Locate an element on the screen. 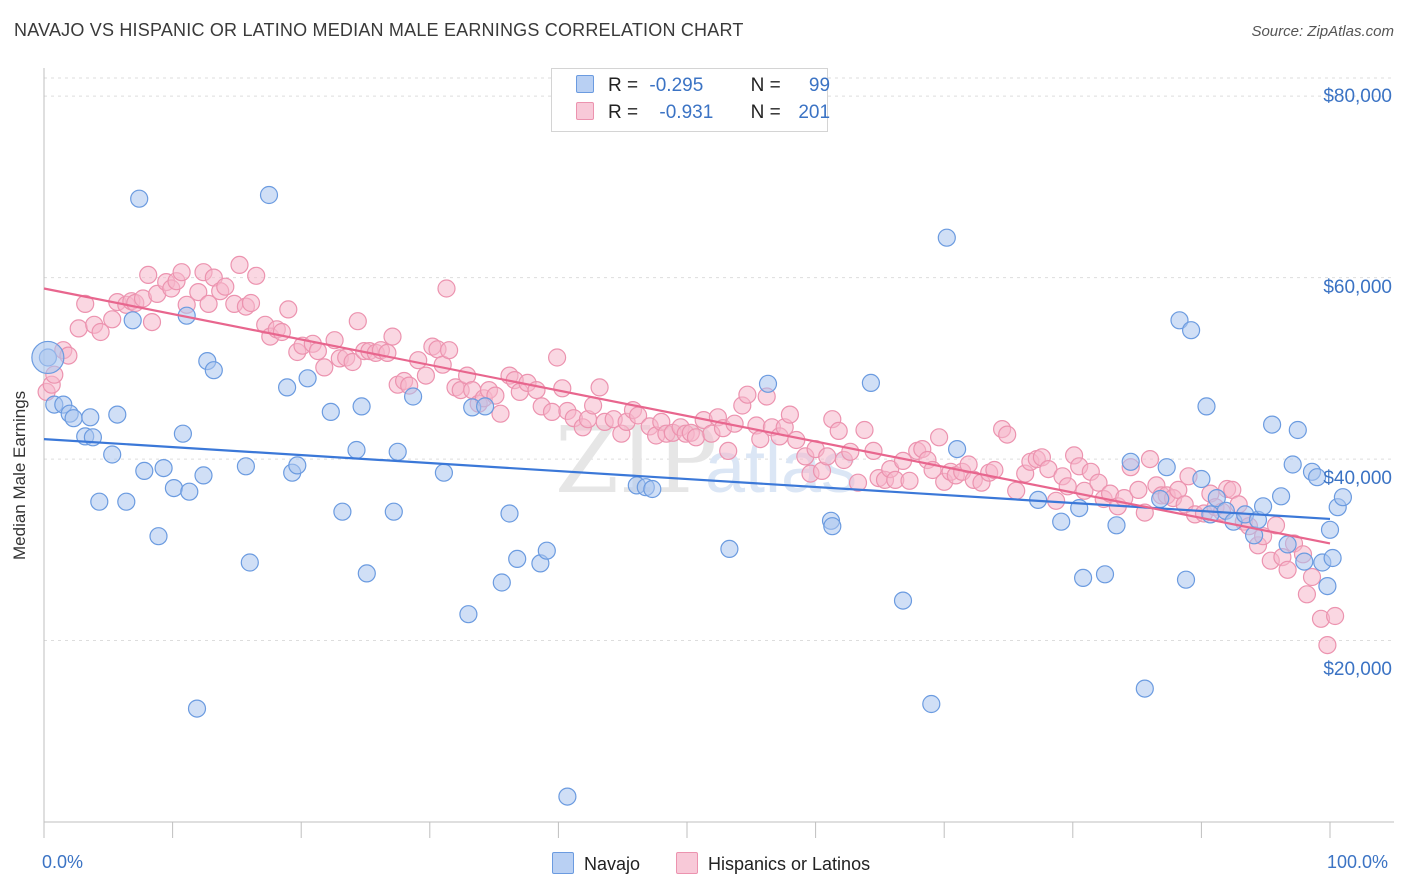 Image resolution: width=1406 pixels, height=892 pixels. n-value: 201 is located at coordinates (814, 112).